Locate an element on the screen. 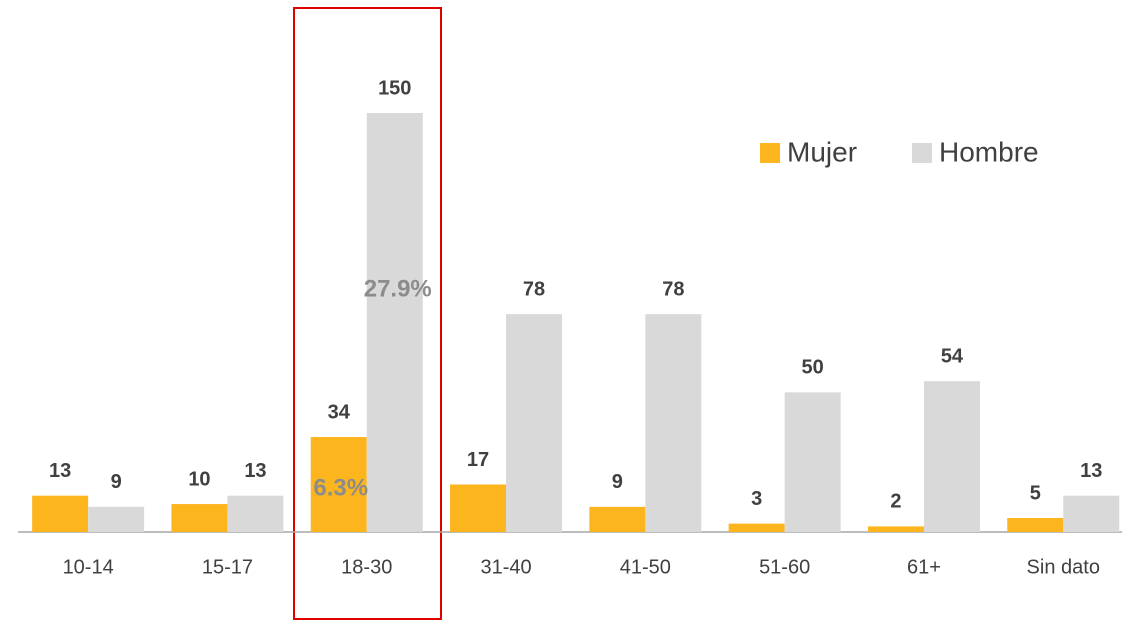  data-label: 54 is located at coordinates (952, 356).